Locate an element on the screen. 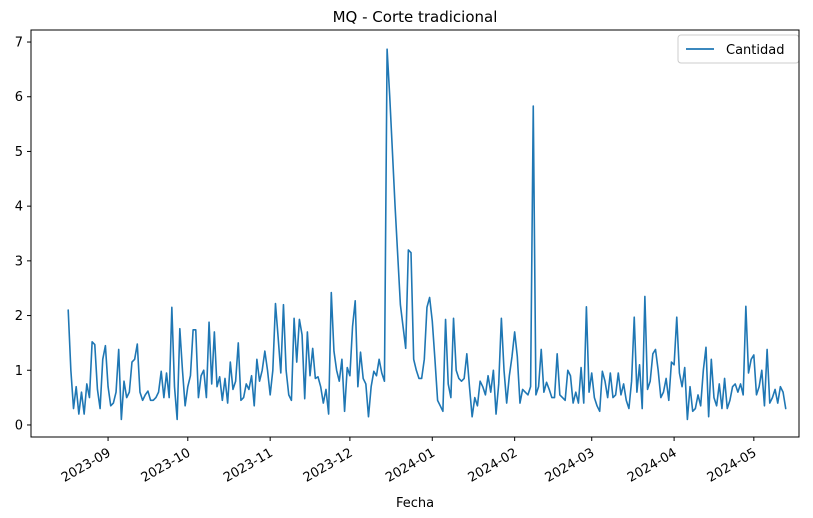 Image resolution: width=813 pixels, height=518 pixels. y-tick-label: 2 is located at coordinates (19, 316).